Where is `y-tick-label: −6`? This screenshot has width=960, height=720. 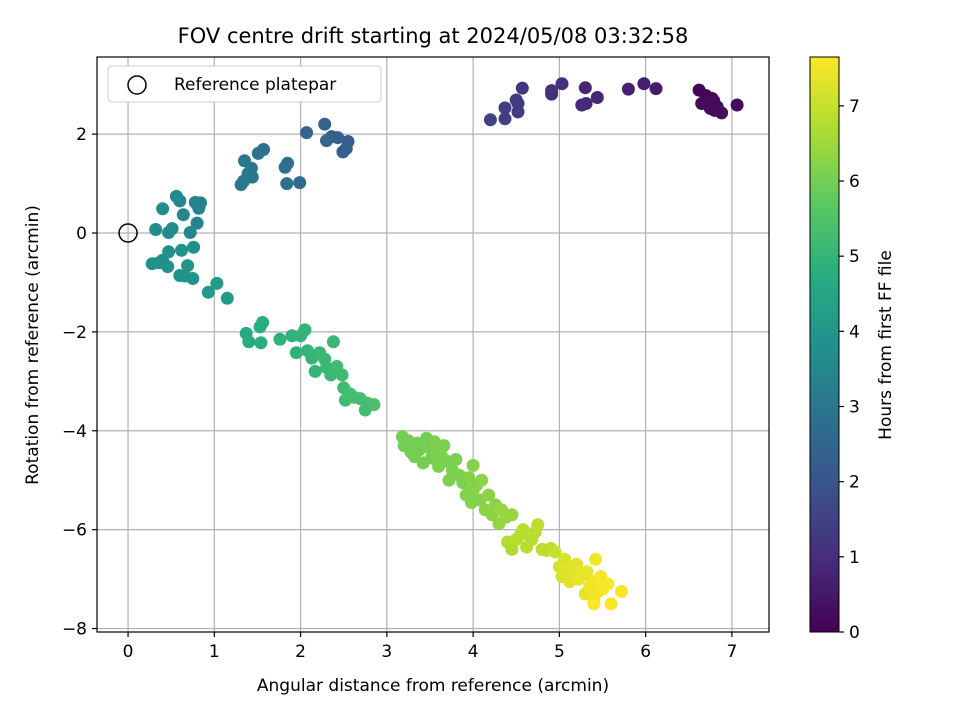
y-tick-label: −6 is located at coordinates (74, 531).